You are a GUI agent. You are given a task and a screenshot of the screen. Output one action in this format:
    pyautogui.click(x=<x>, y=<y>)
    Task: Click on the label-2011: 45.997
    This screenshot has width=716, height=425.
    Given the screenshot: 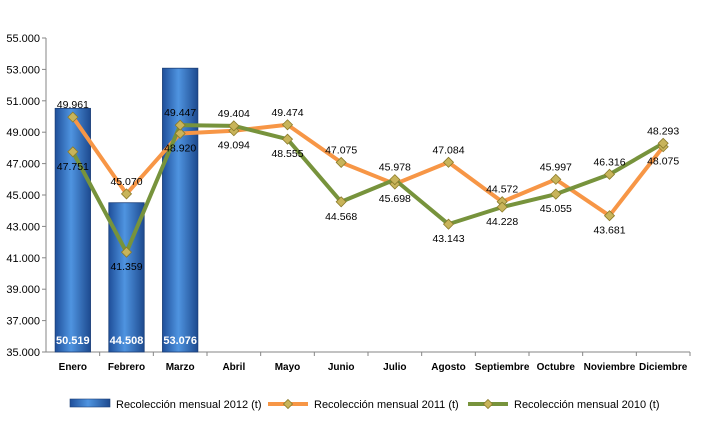 What is the action you would take?
    pyautogui.click(x=556, y=167)
    